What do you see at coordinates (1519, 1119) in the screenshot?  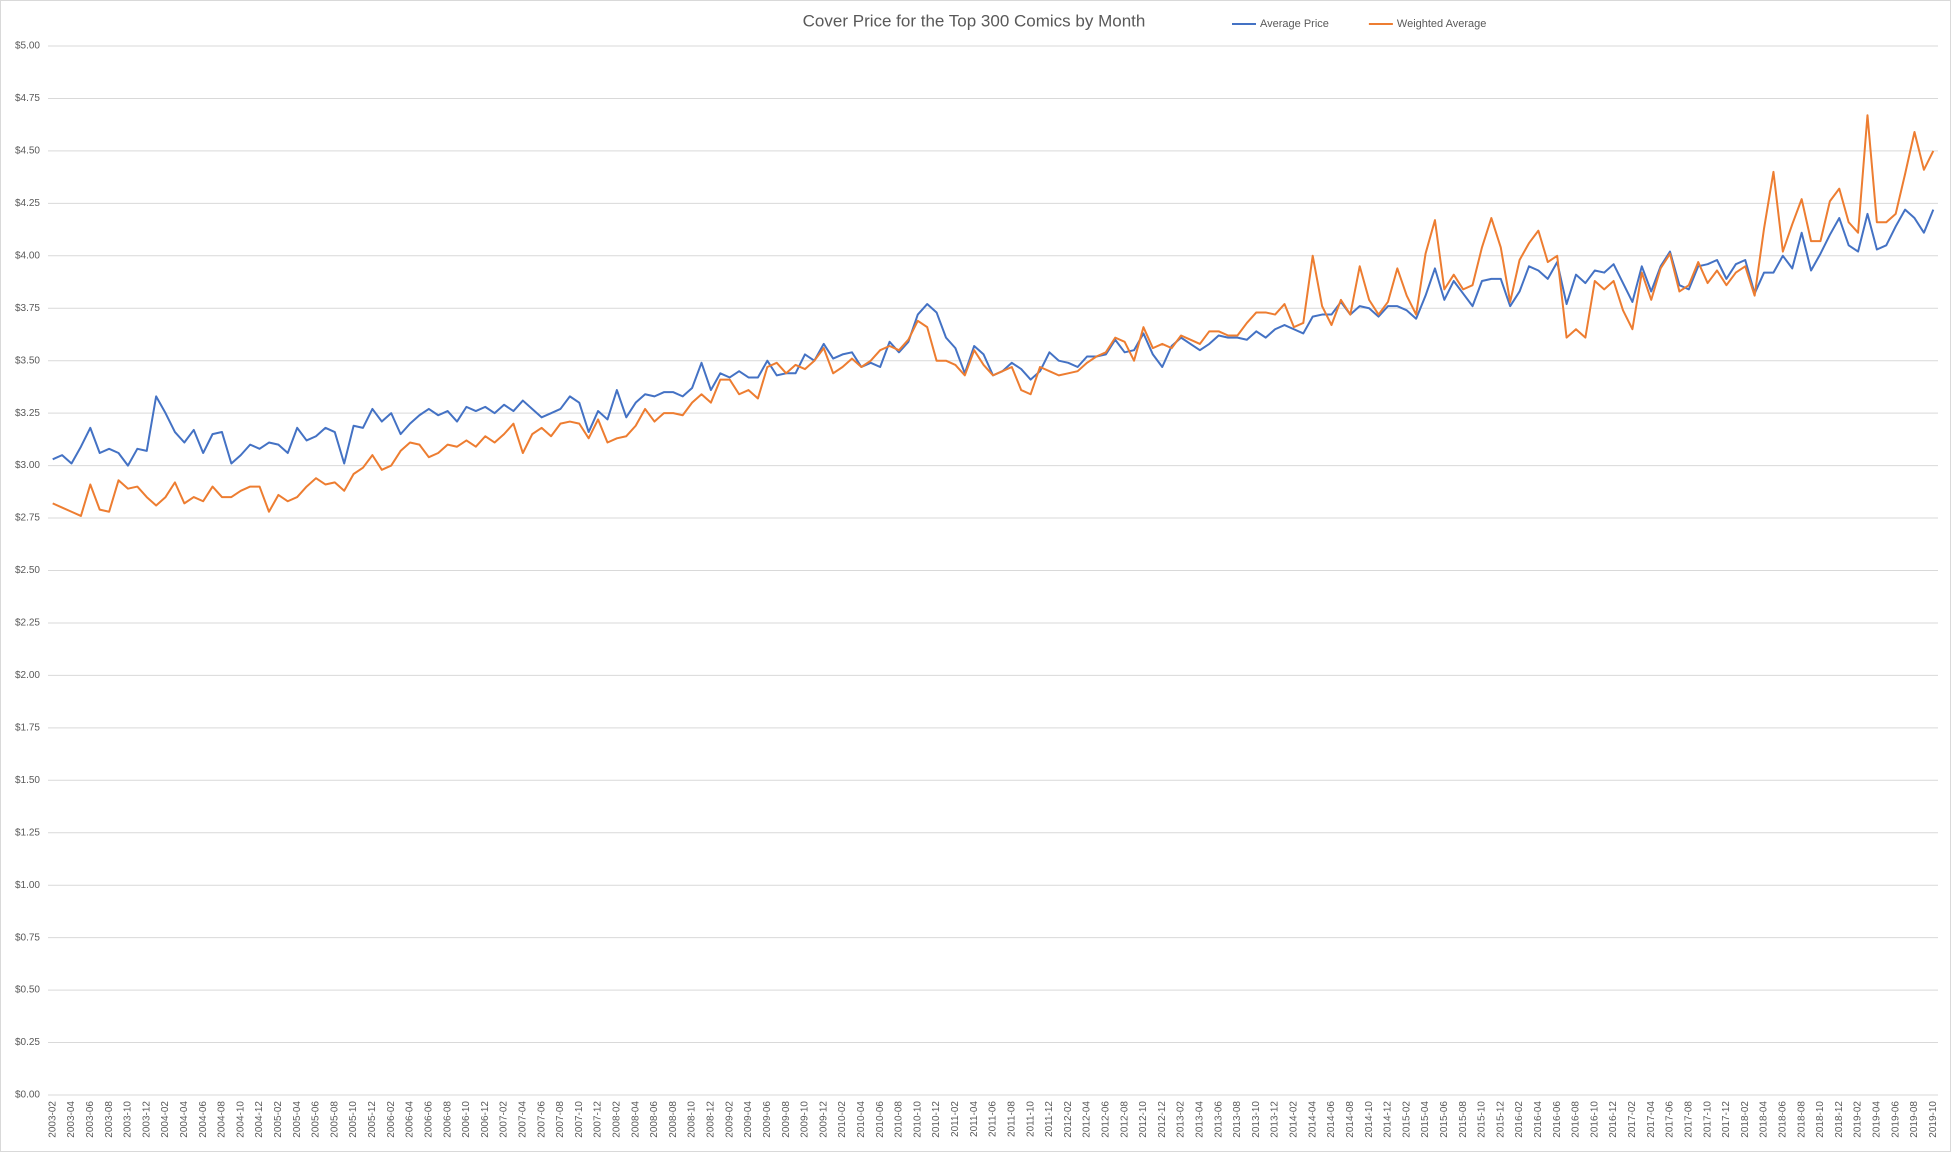 I see `x-tick-label: 2016-02` at bounding box center [1519, 1119].